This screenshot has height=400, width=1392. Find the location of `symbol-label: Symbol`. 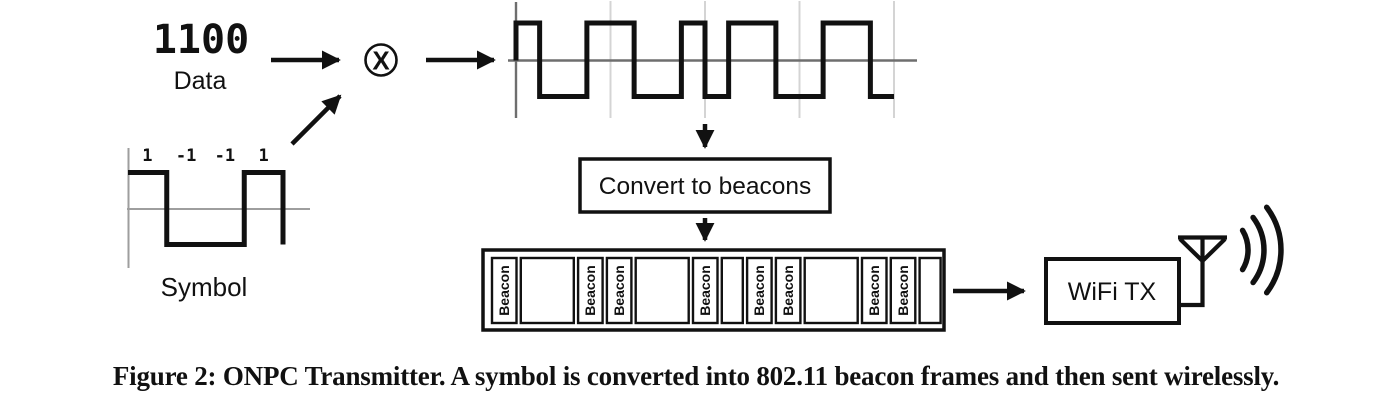

symbol-label: Symbol is located at coordinates (204, 287).